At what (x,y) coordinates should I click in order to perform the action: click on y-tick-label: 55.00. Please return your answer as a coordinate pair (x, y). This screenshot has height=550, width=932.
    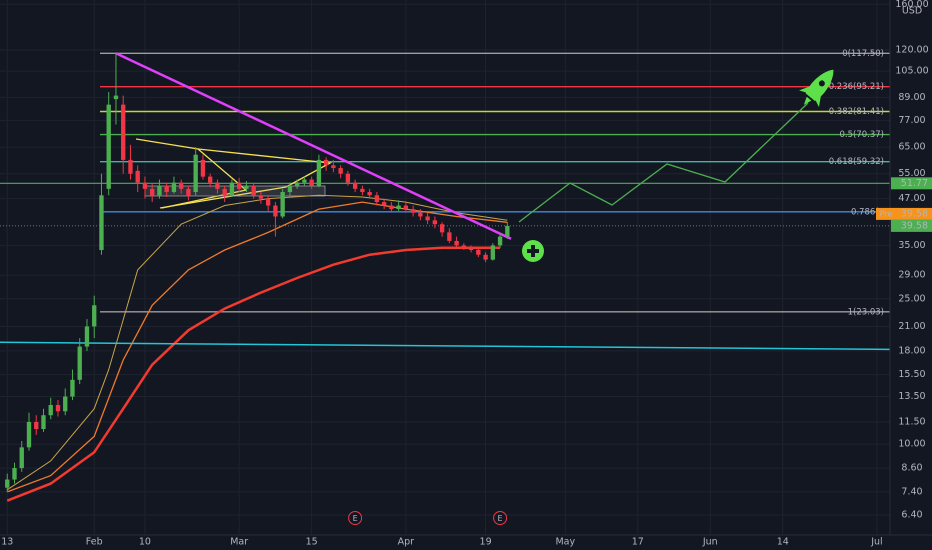
    Looking at the image, I should click on (911, 173).